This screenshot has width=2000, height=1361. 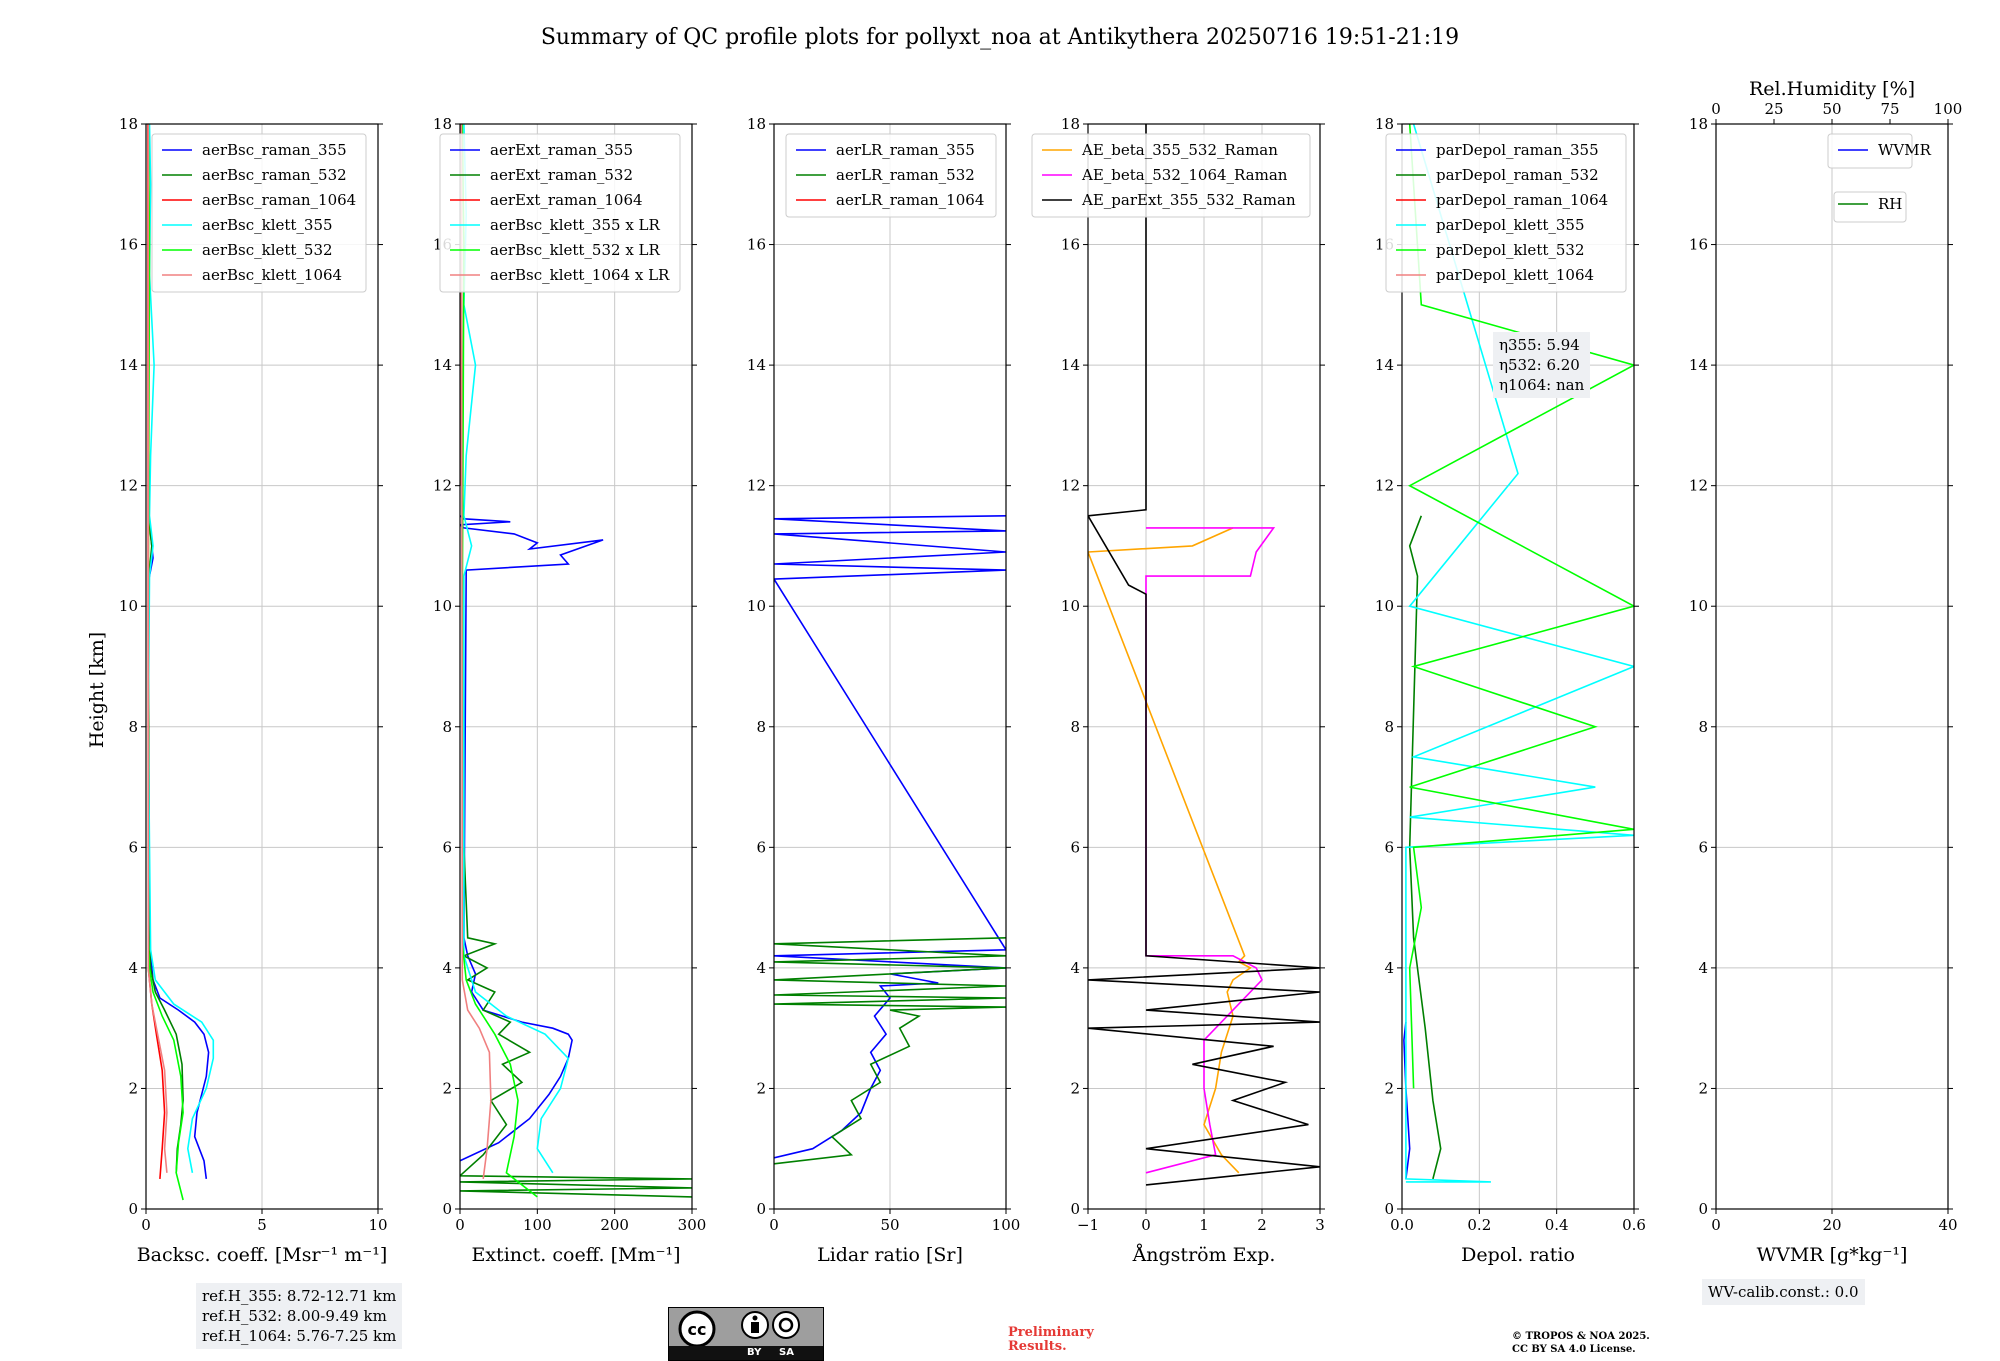 What do you see at coordinates (1773, 109) in the screenshot?
I see `top-tick-label: 25` at bounding box center [1773, 109].